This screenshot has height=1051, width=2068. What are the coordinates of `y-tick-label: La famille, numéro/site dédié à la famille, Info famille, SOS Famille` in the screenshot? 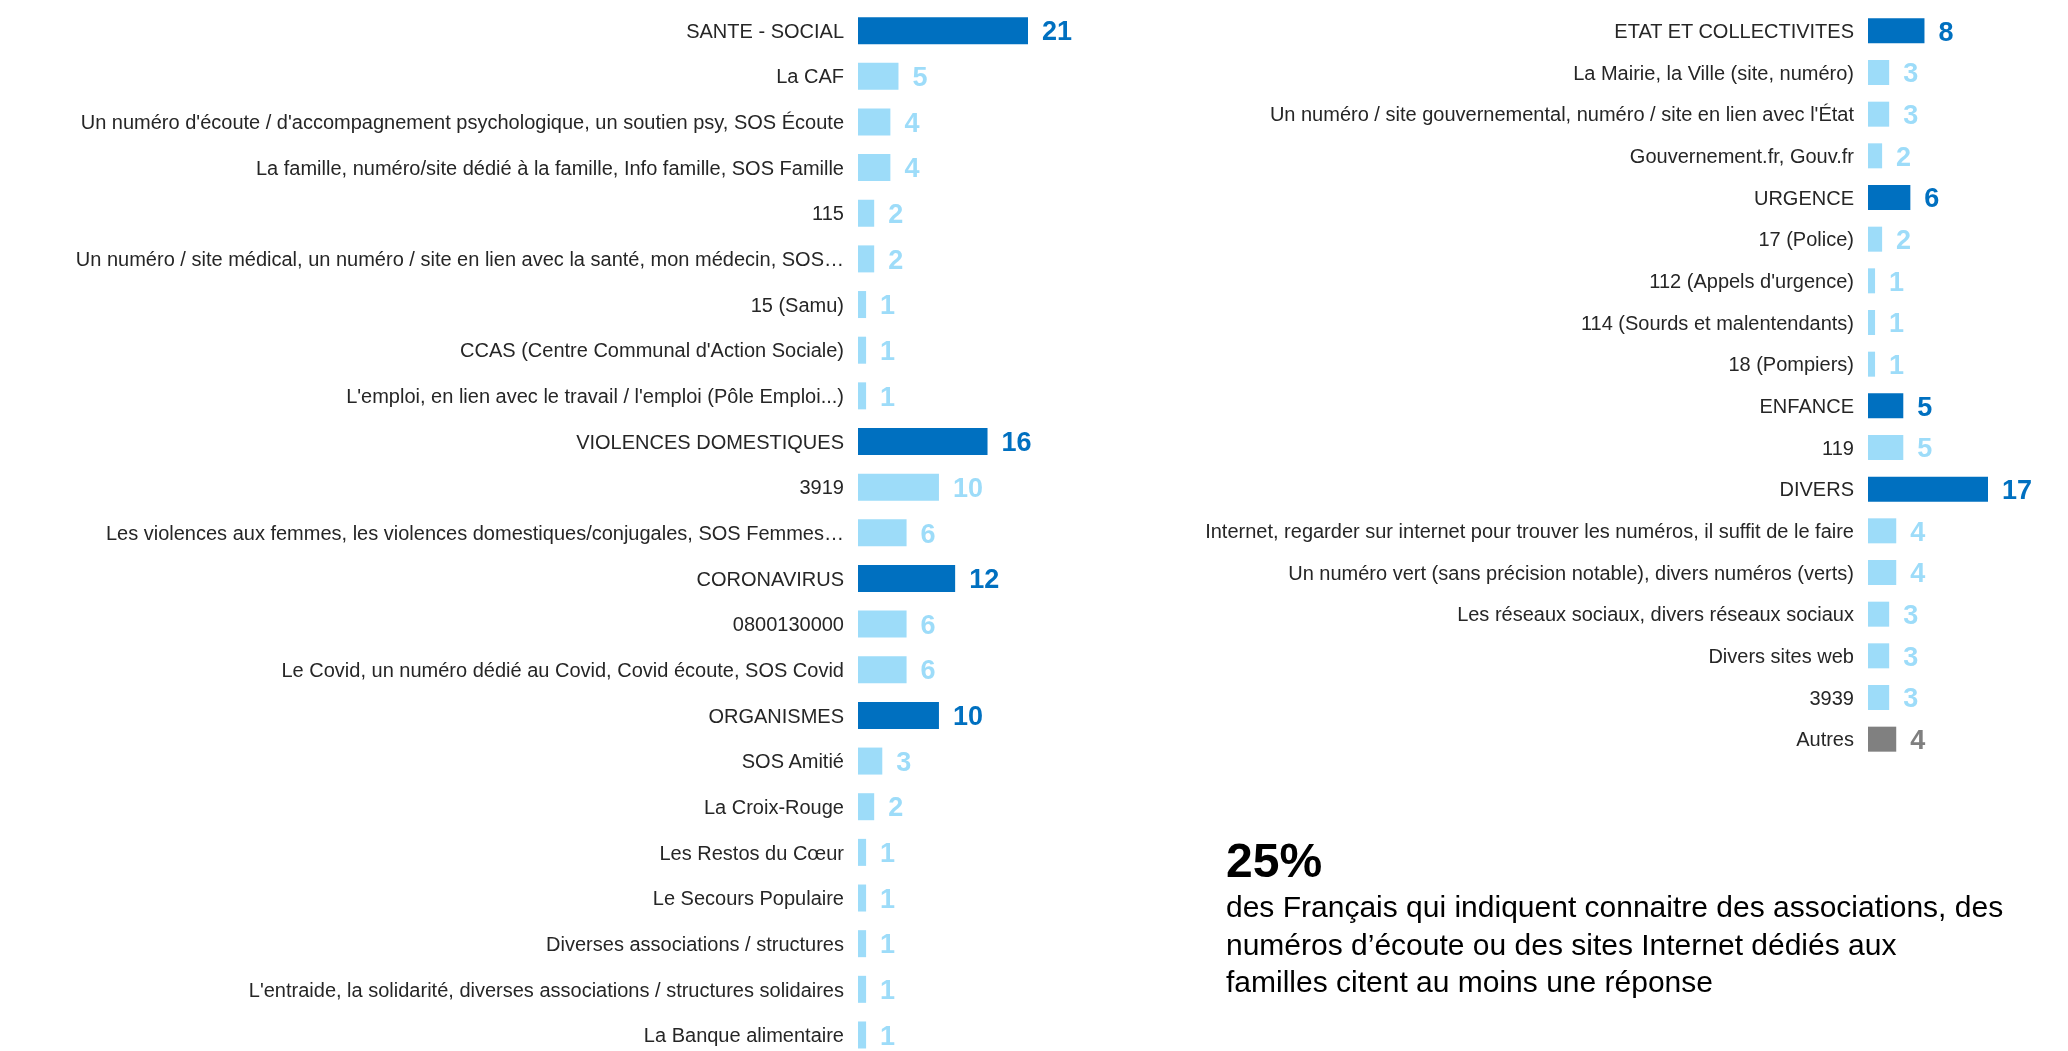 It's located at (549, 167).